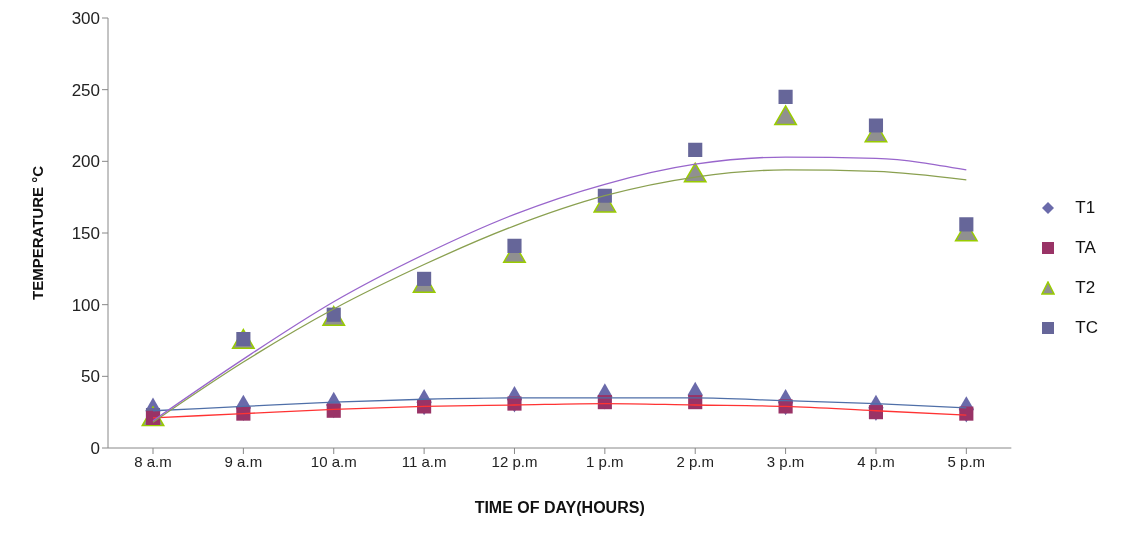 This screenshot has height=536, width=1132. What do you see at coordinates (424, 461) in the screenshot?
I see `x-tick-label: 11 a.m` at bounding box center [424, 461].